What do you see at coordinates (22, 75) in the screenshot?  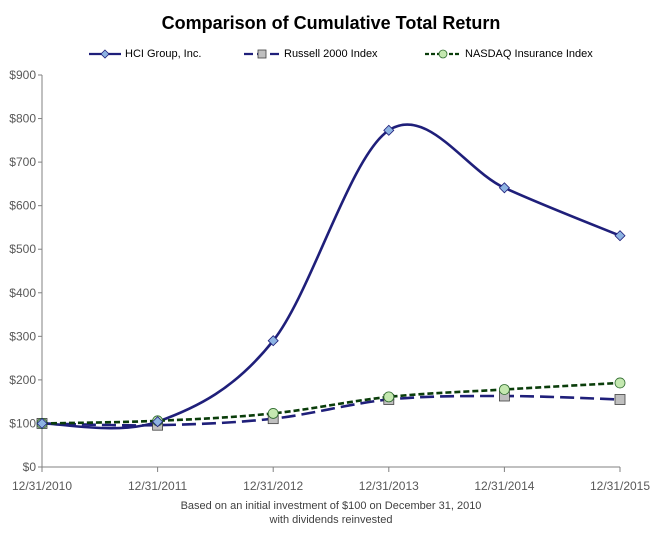 I see `y-tick-label: $900` at bounding box center [22, 75].